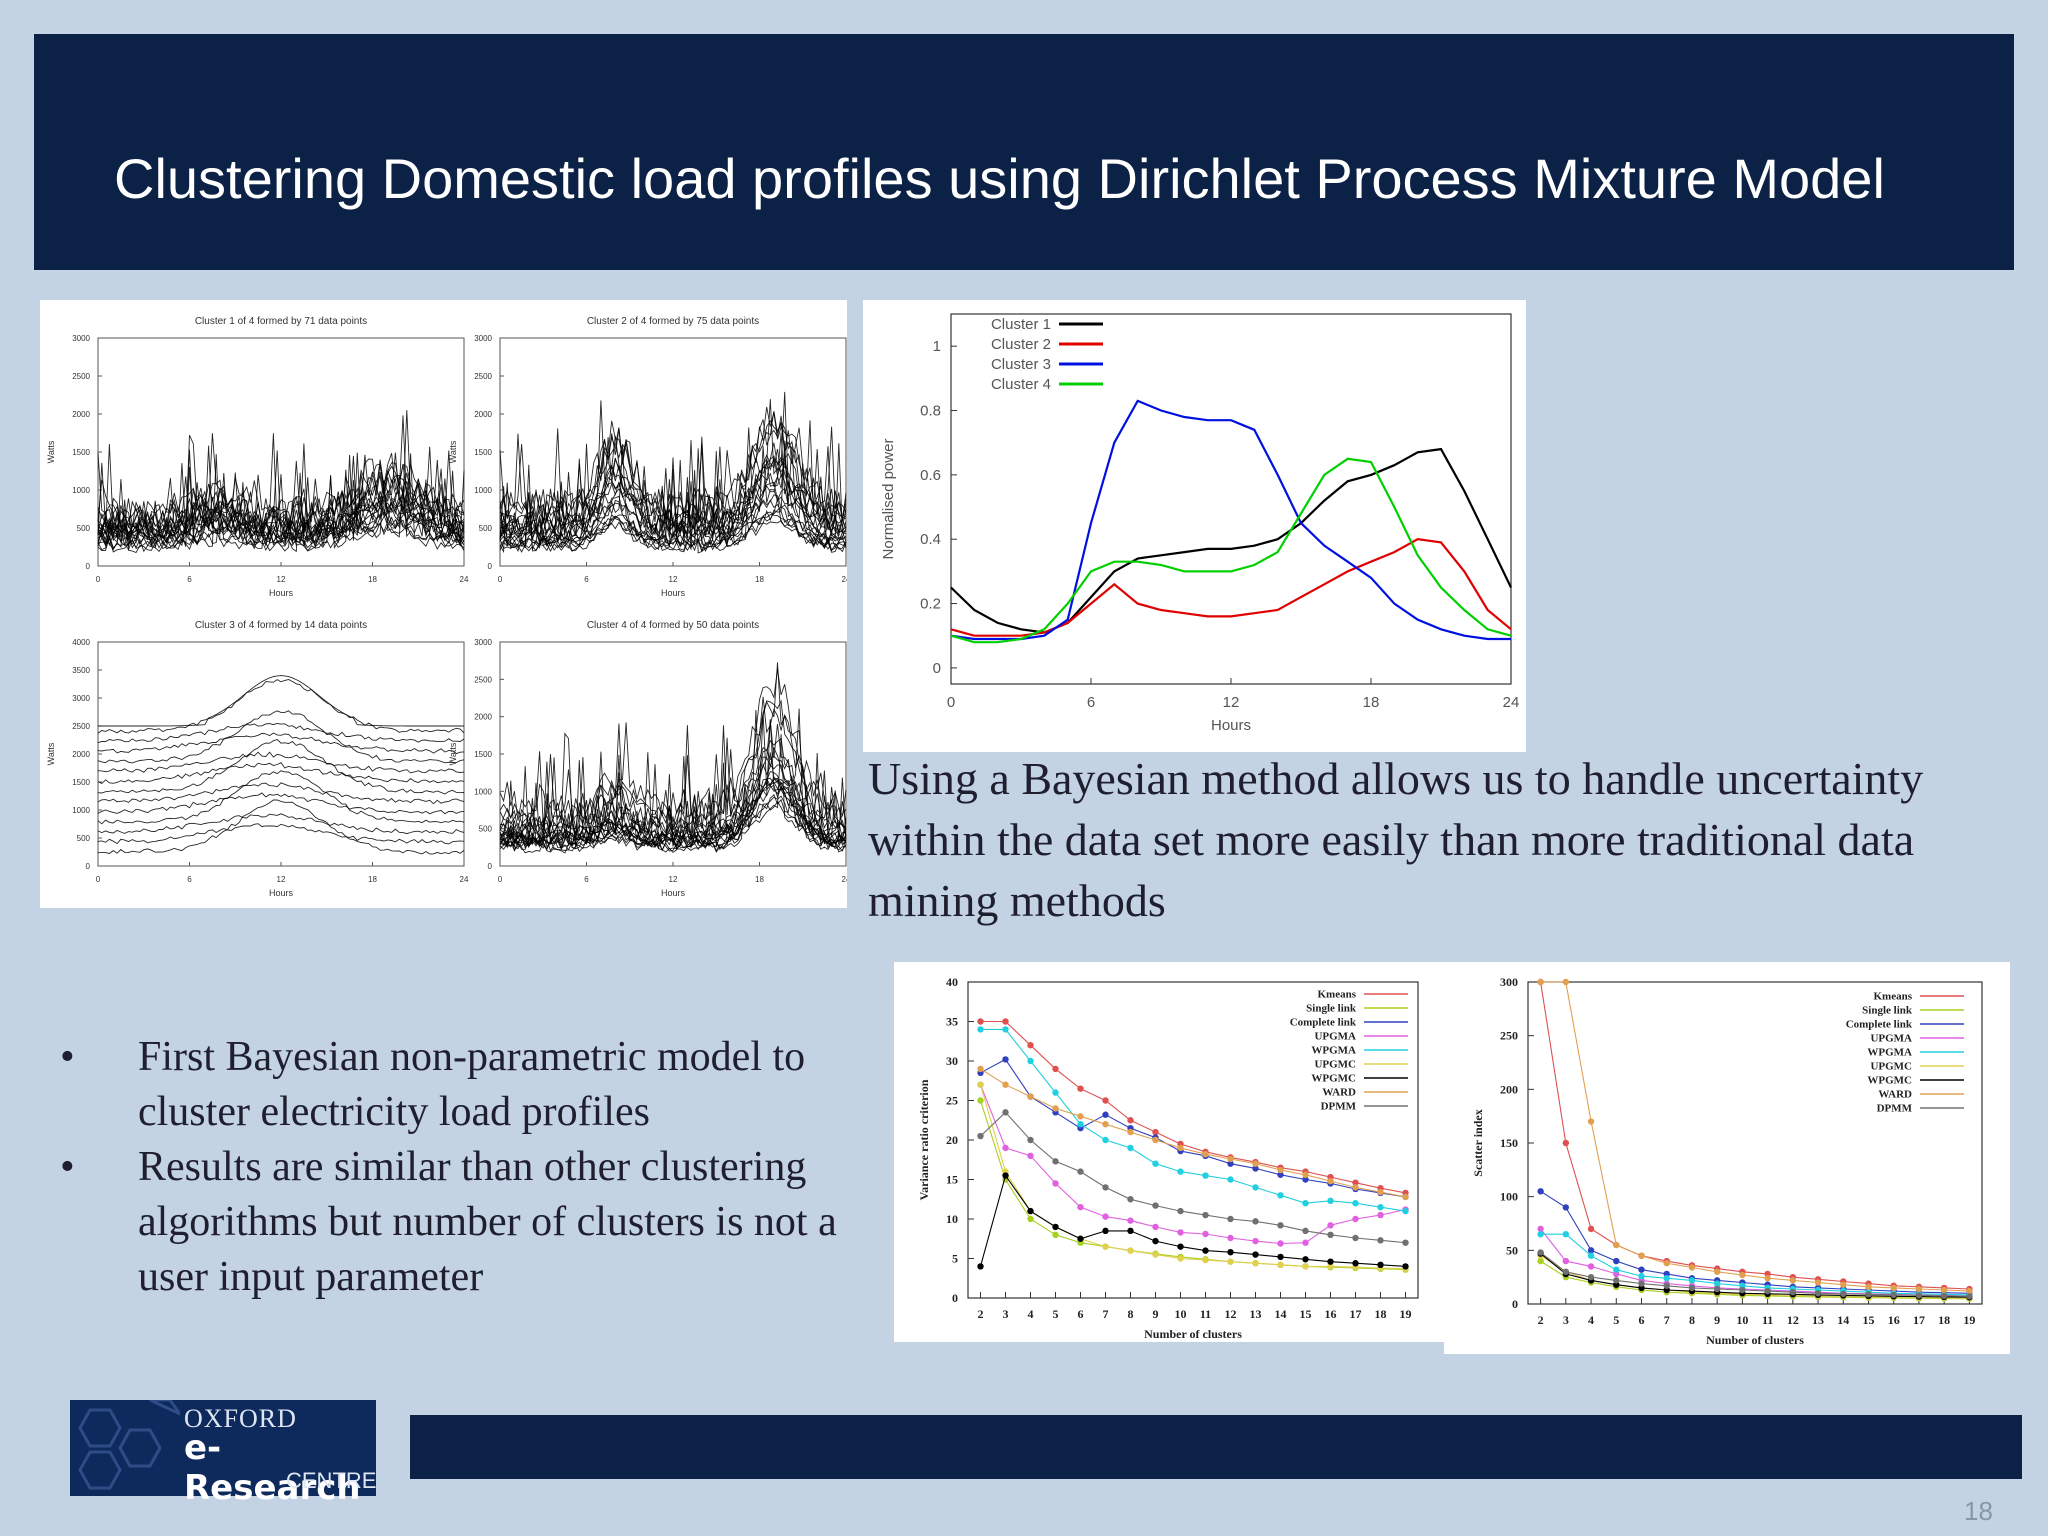  What do you see at coordinates (281, 321) in the screenshot?
I see `subplot-title: Cluster 1 of 4 formed by 71 data points` at bounding box center [281, 321].